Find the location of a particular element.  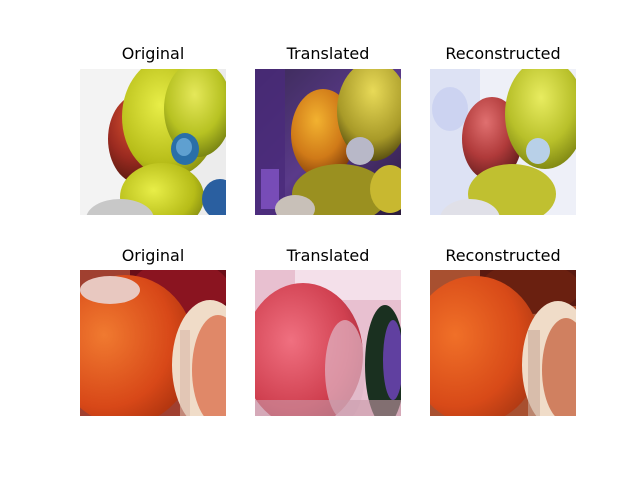

row1-original-image is located at coordinates (153, 142).